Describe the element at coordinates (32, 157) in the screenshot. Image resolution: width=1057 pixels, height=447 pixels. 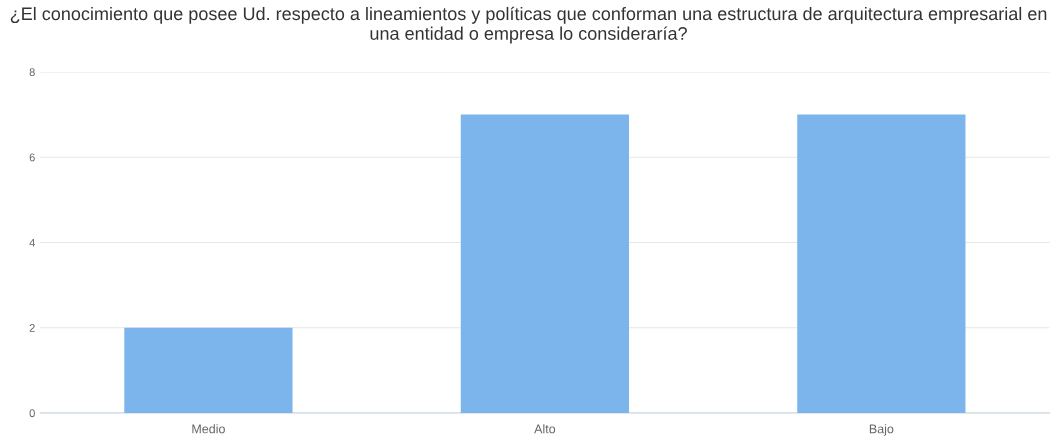
I see `y-tick-label: 6` at that location.